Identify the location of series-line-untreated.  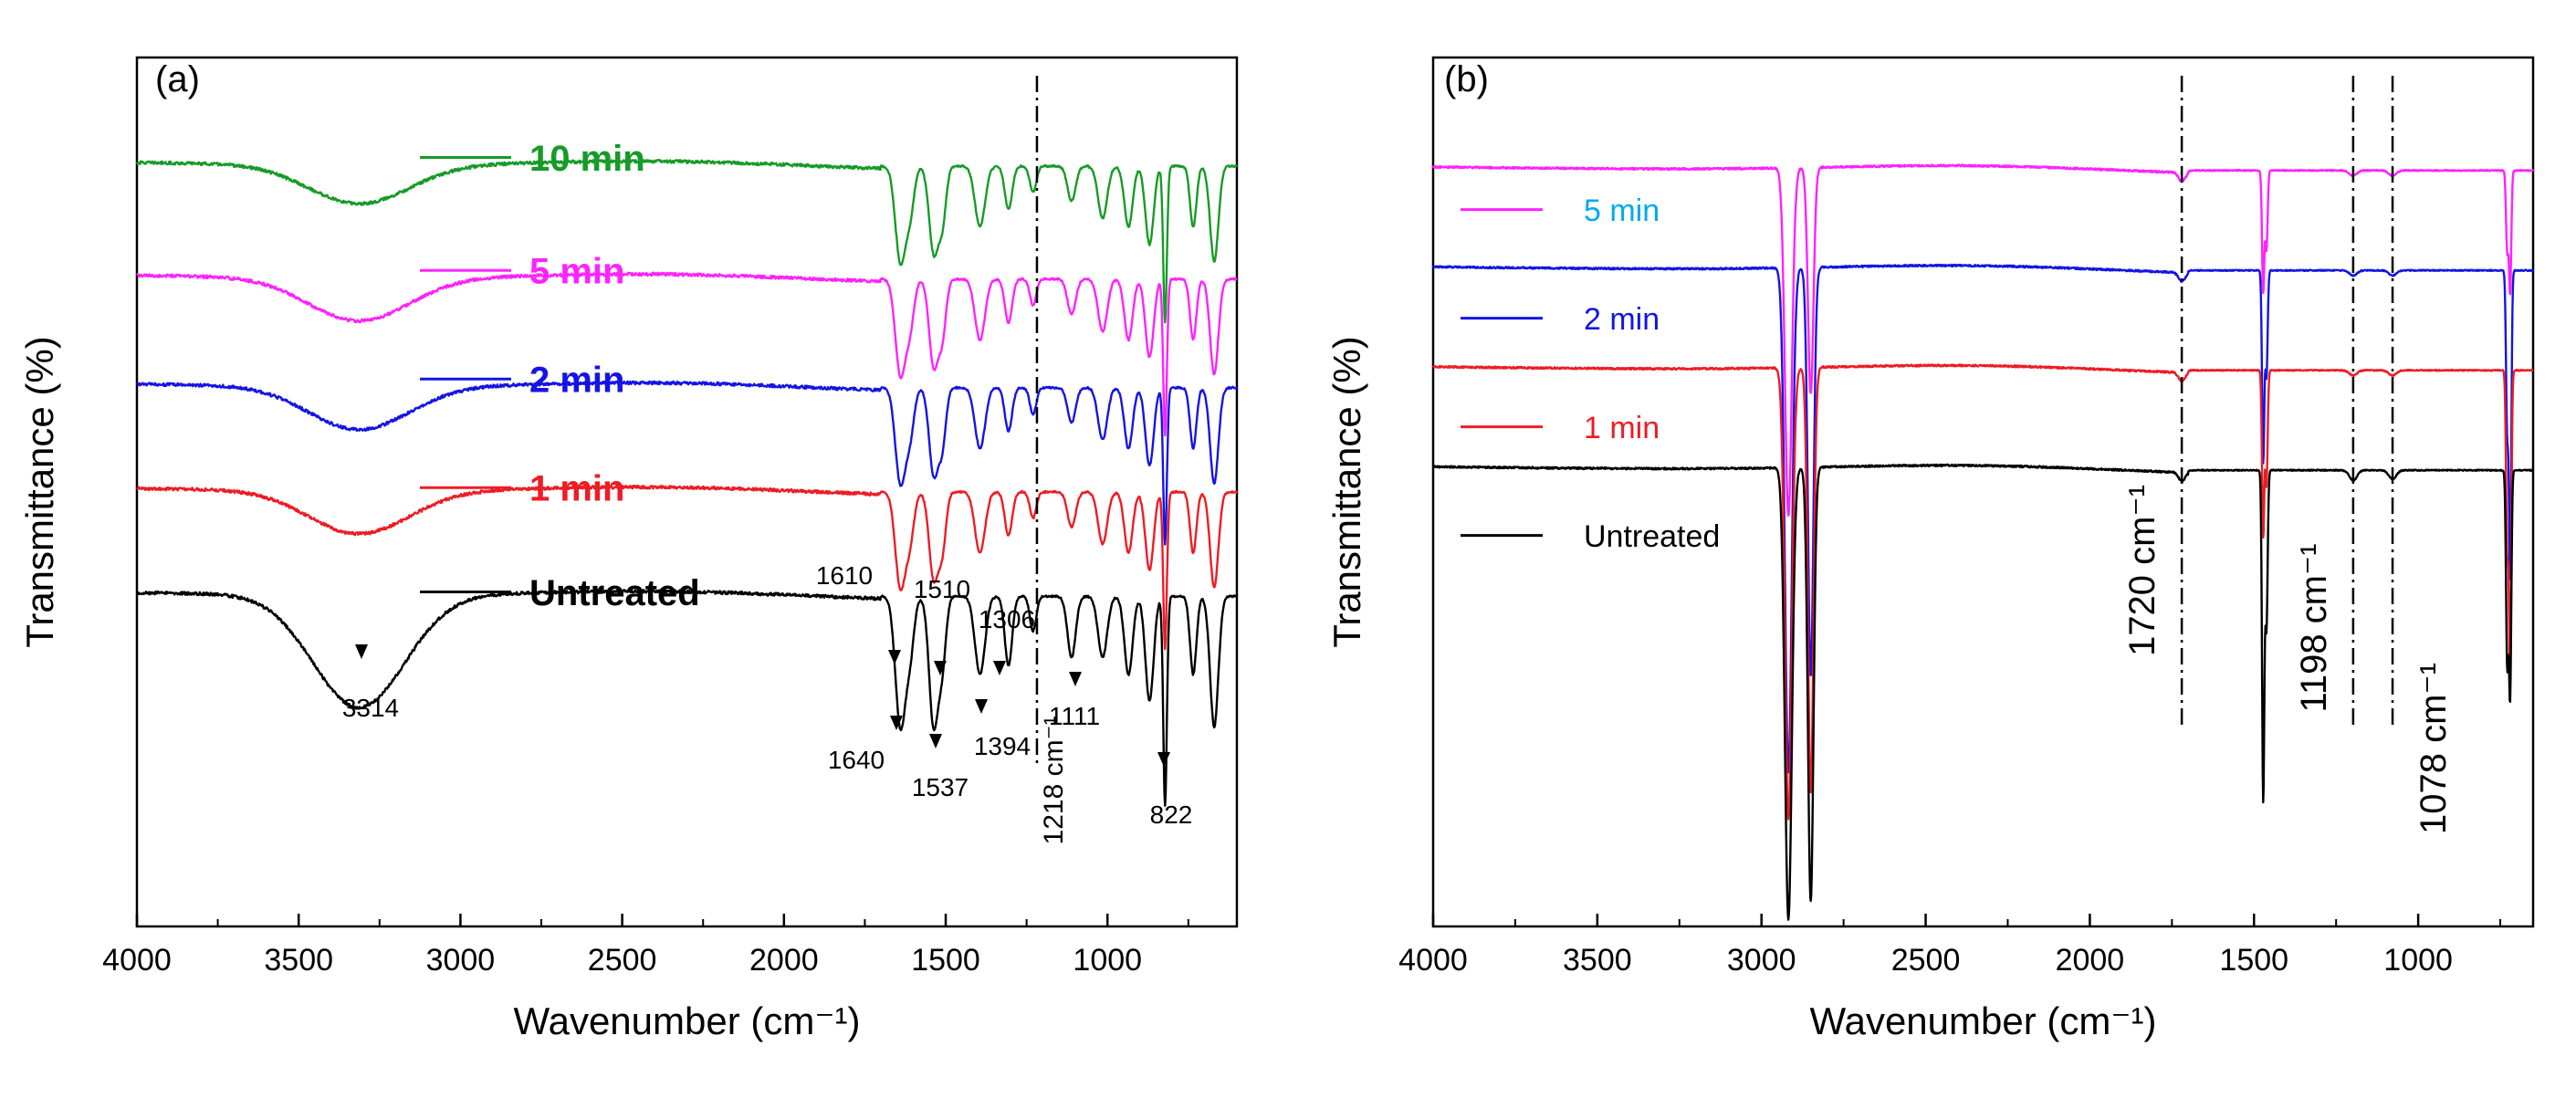
(686, 698).